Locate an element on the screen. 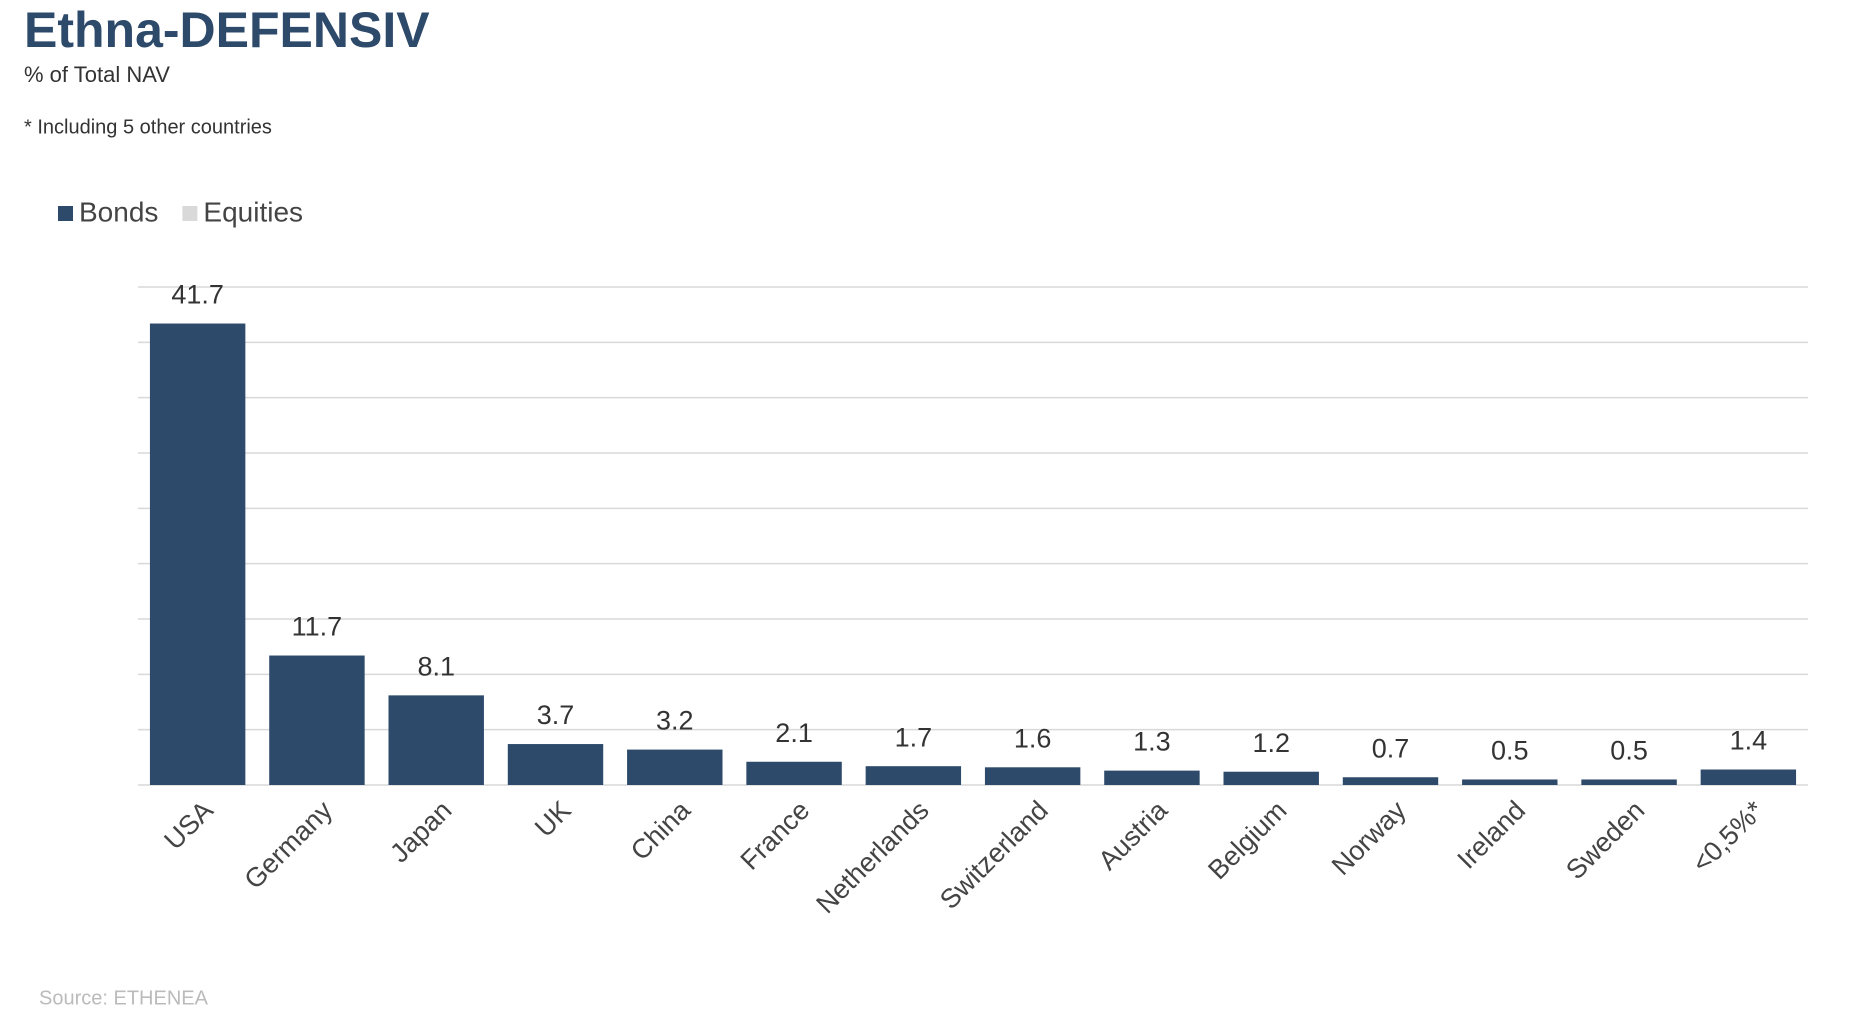  data-label: 1.3 is located at coordinates (1152, 742).